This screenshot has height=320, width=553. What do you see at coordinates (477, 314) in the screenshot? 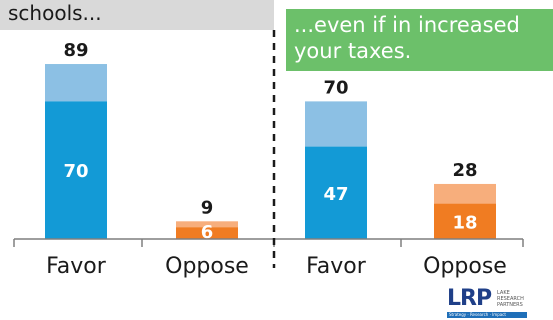
I see `logo-tagline: Strategy · Research · Impact` at bounding box center [477, 314].